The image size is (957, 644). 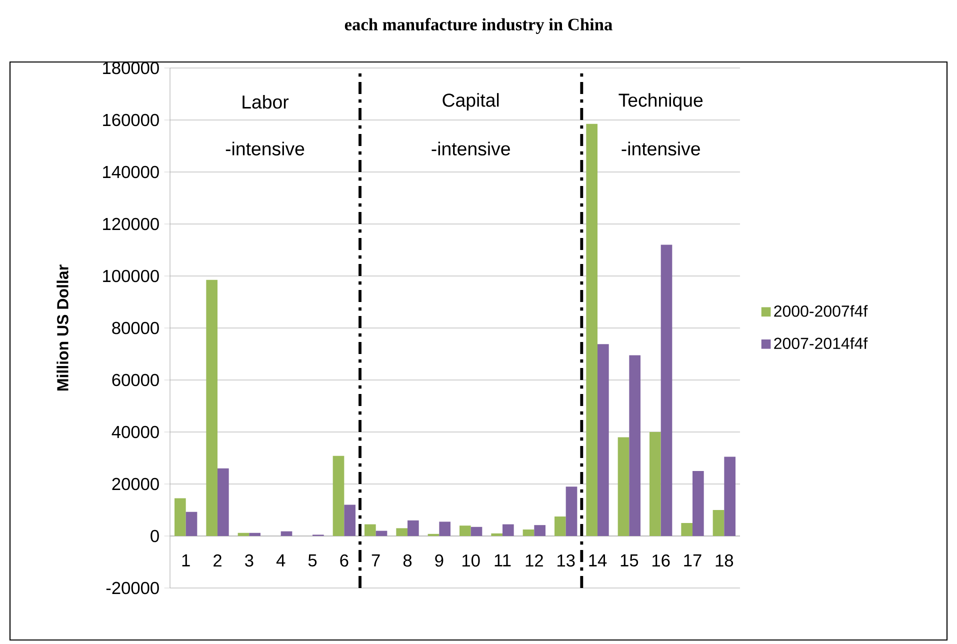 What do you see at coordinates (725, 560) in the screenshot?
I see `x-tick-label: 18` at bounding box center [725, 560].